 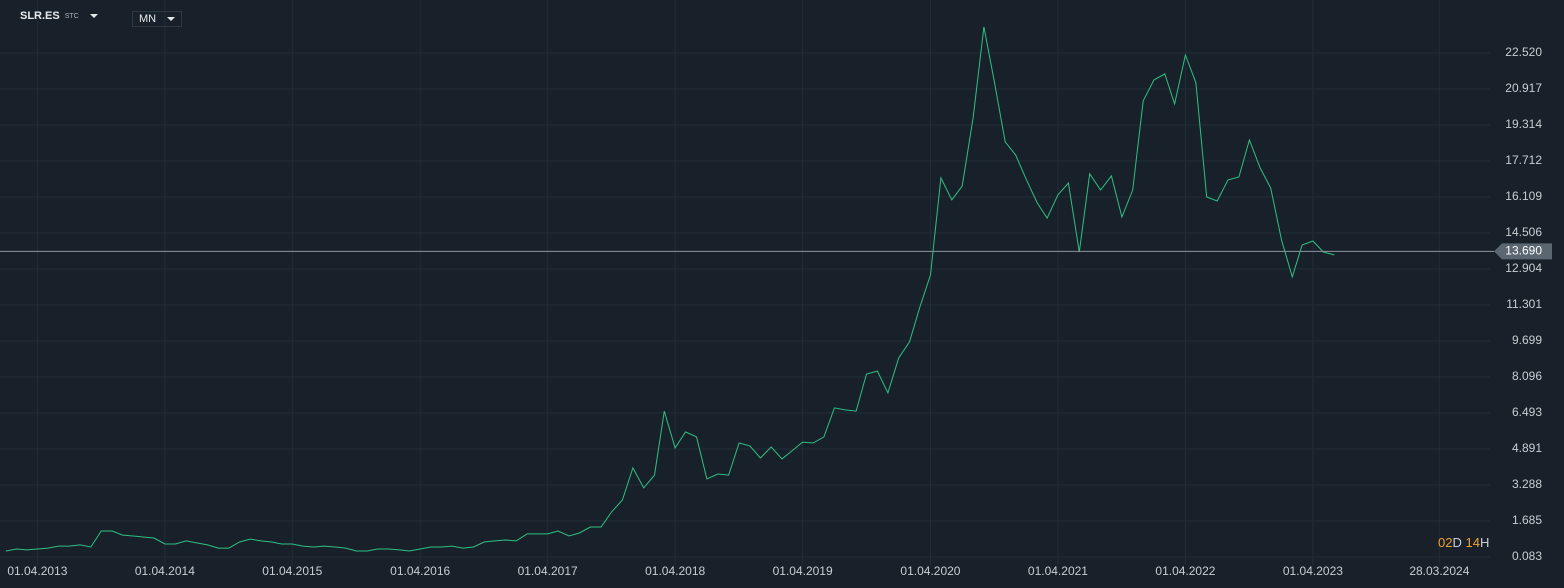 What do you see at coordinates (1058, 571) in the screenshot?
I see `x-tick-label: 01.04.2021` at bounding box center [1058, 571].